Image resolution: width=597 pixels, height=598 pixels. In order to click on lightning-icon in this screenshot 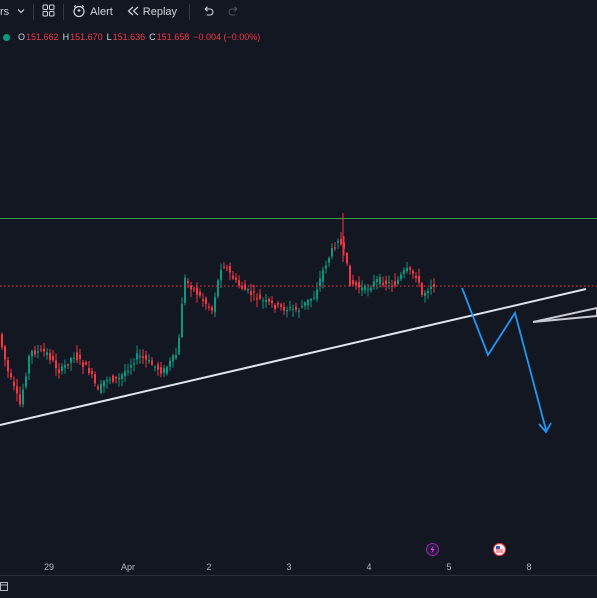, I will do `click(432, 549)`.